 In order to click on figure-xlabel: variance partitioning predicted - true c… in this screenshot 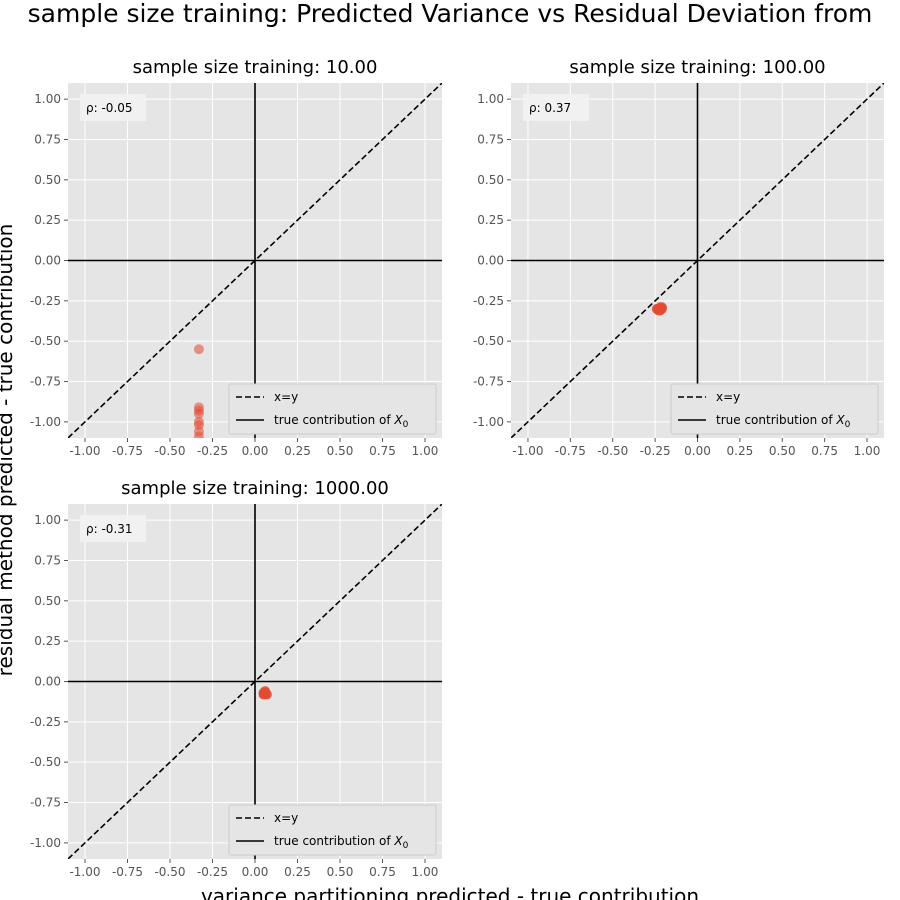, I will do `click(450, 892)`.